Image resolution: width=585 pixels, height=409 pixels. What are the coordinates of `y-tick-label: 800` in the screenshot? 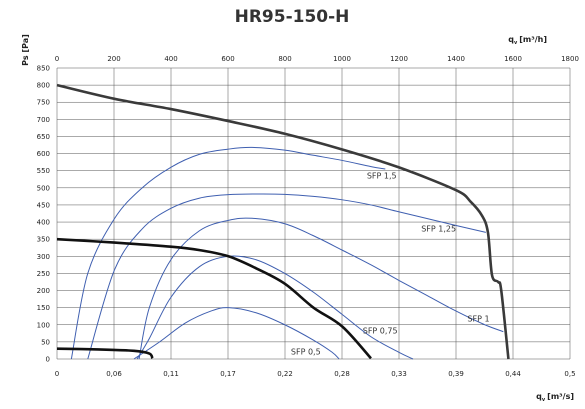 It's located at (43, 86).